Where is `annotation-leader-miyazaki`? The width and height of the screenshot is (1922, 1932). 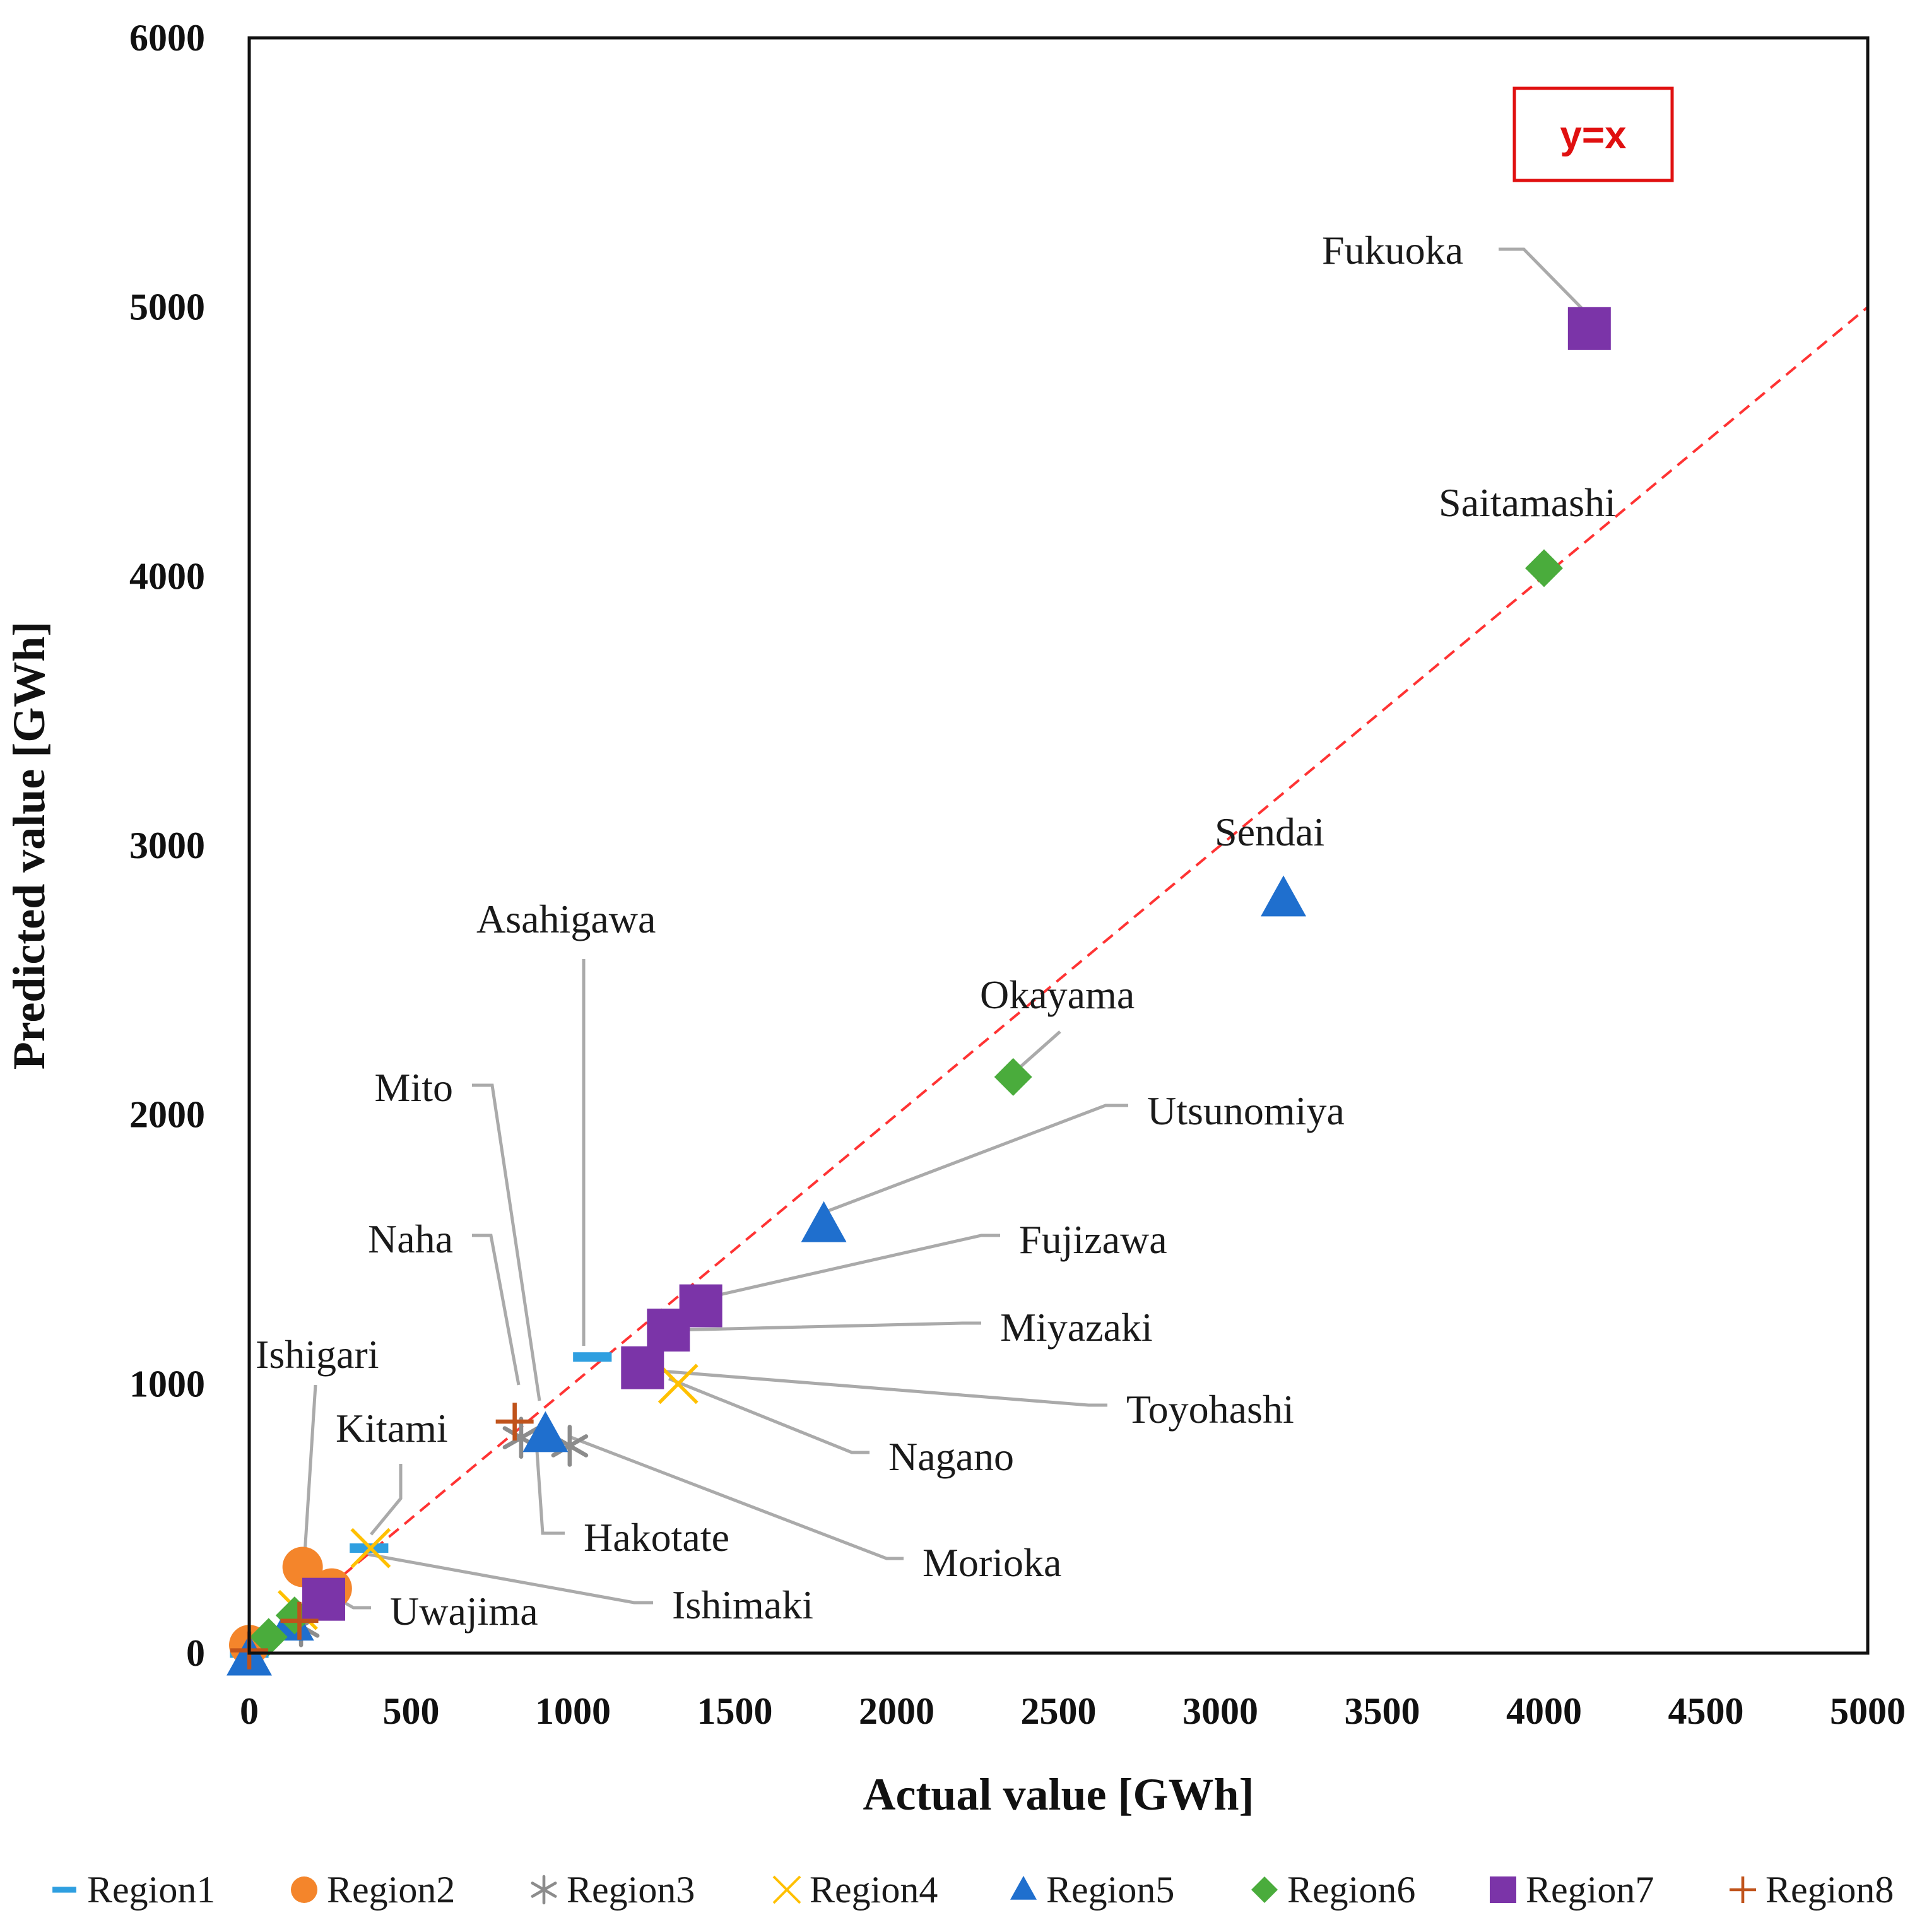 annotation-leader-miyazaki is located at coordinates (828, 1326).